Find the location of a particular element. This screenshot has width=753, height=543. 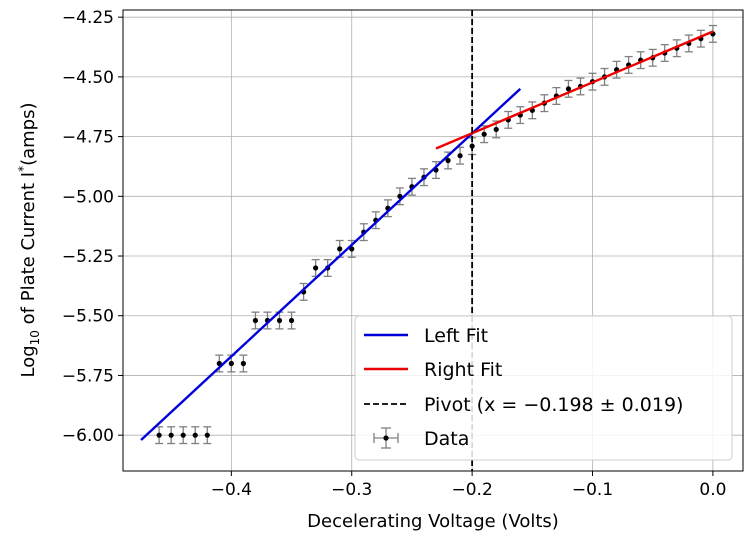

x-axis: −0.4 −0.3 −0.2 −0.1 0.0 is located at coordinates (468, 485).